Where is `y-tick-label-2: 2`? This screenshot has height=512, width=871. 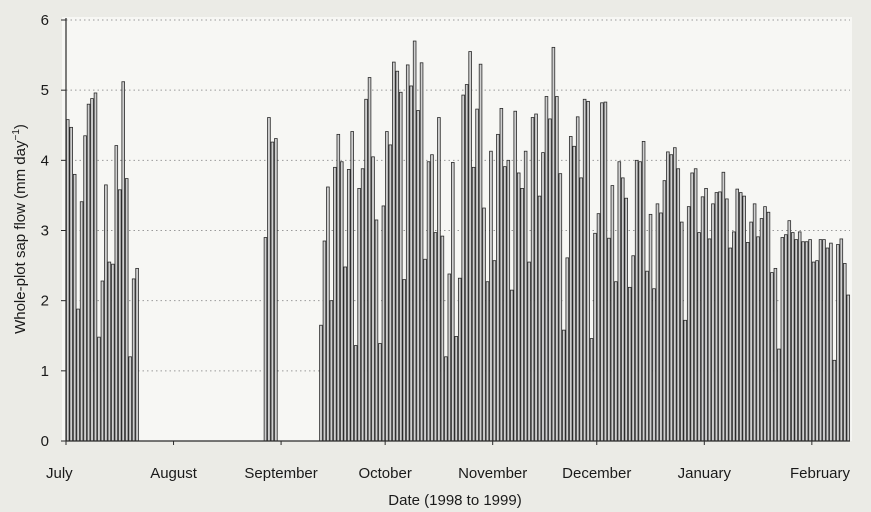 y-tick-label-2: 2 is located at coordinates (45, 301).